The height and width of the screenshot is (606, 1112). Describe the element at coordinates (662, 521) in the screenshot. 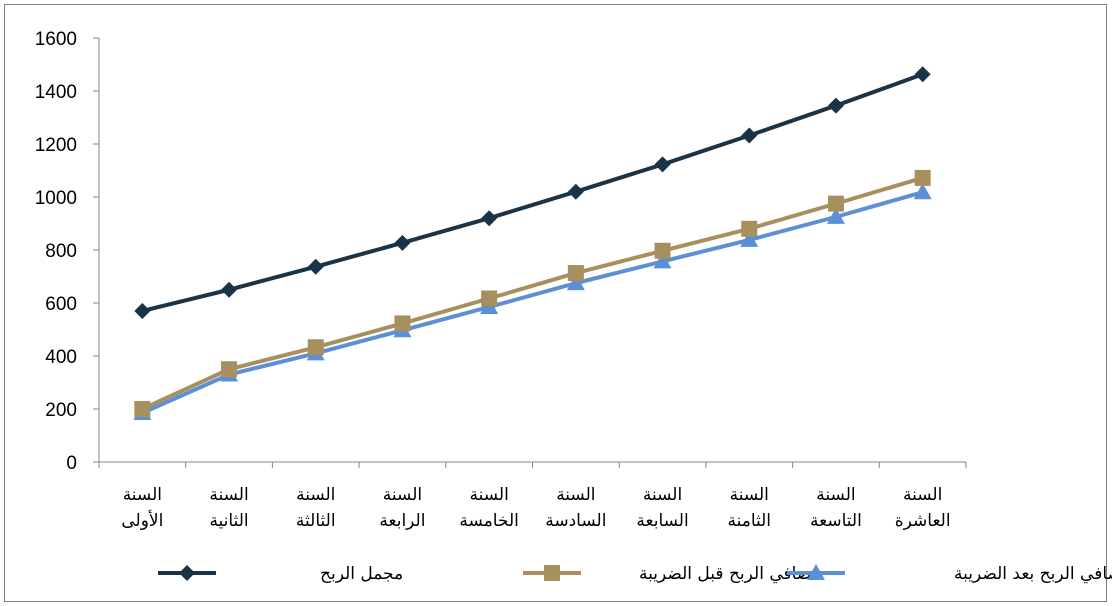

I see `category-label: السابعة` at that location.